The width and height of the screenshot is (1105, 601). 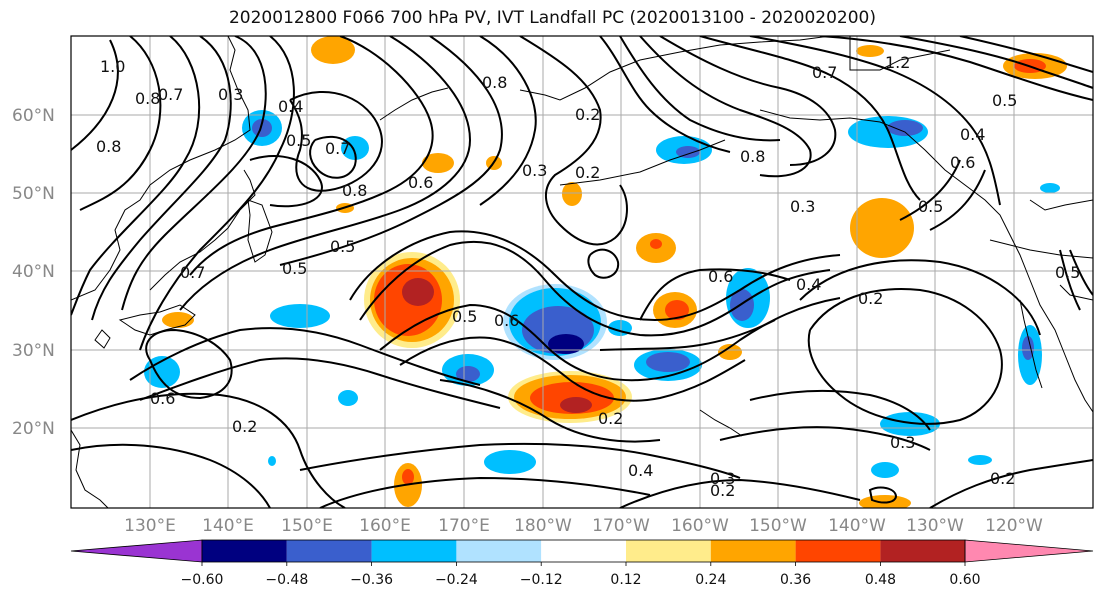 What do you see at coordinates (700, 526) in the screenshot?
I see `lon-label: 160°W` at bounding box center [700, 526].